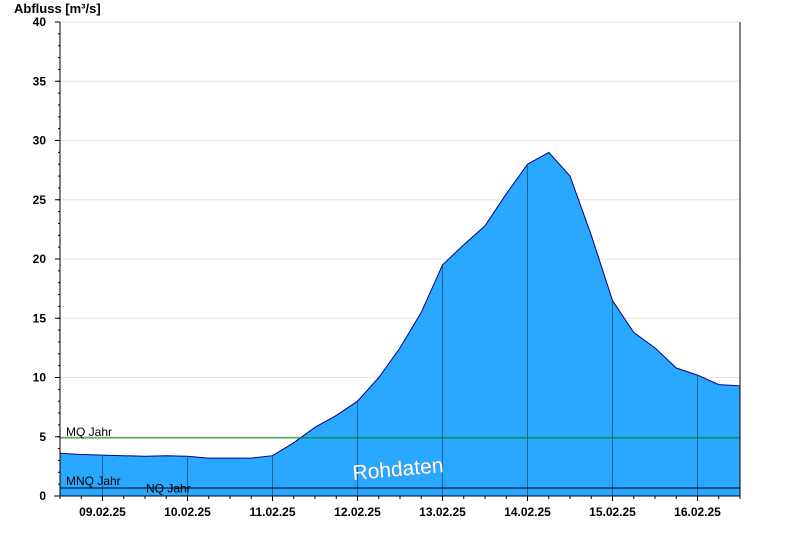  Describe the element at coordinates (42, 496) in the screenshot. I see `y-tick-label: 0` at that location.